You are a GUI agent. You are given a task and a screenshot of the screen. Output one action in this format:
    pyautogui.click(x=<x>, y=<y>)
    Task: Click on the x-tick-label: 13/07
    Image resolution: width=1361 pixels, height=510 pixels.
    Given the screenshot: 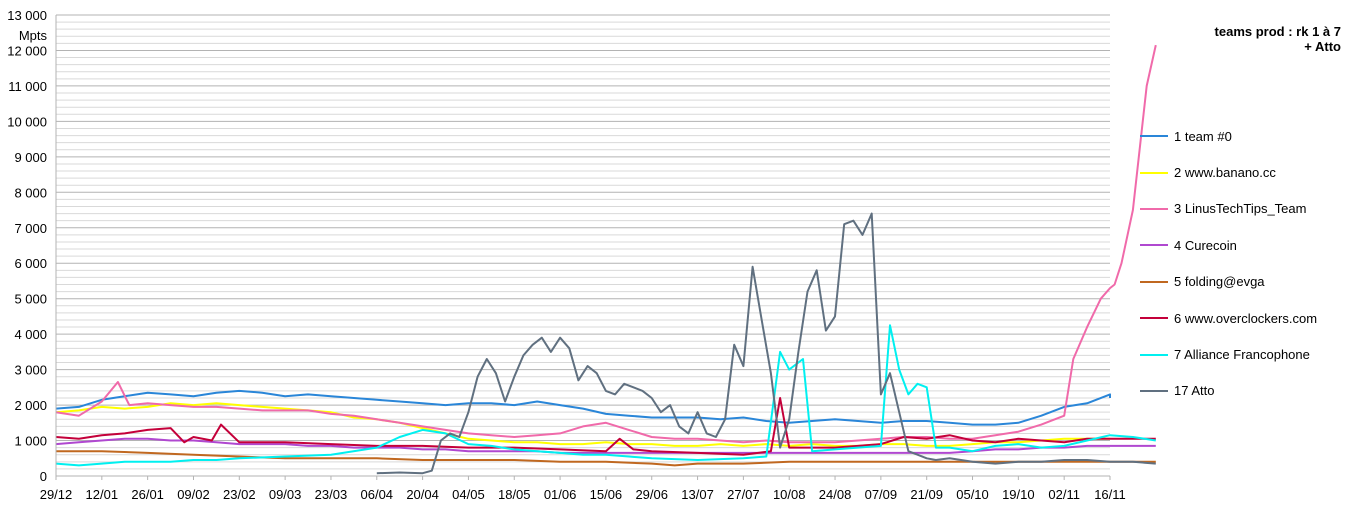 What is the action you would take?
    pyautogui.click(x=697, y=494)
    